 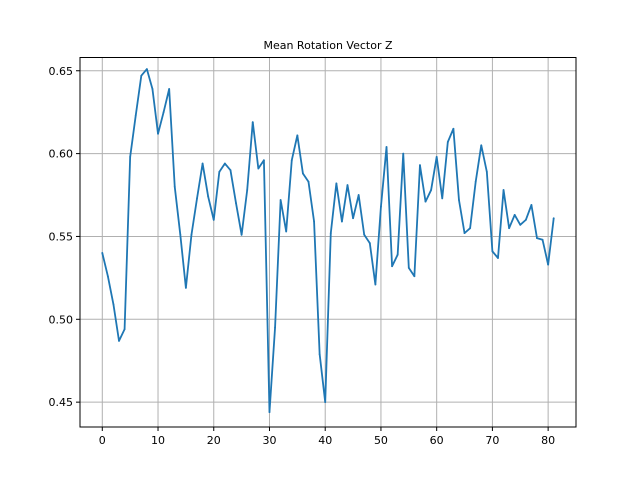 I want to click on x-tick-label: 40, so click(x=325, y=440).